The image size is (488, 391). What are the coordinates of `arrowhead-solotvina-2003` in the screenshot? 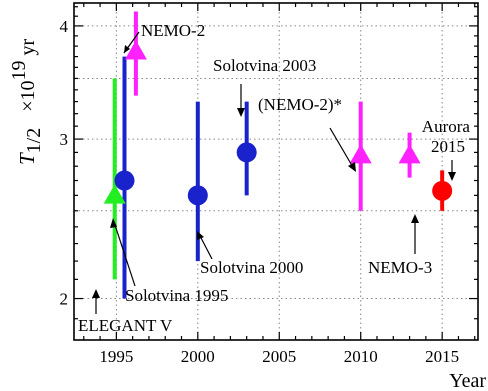 It's located at (241, 112).